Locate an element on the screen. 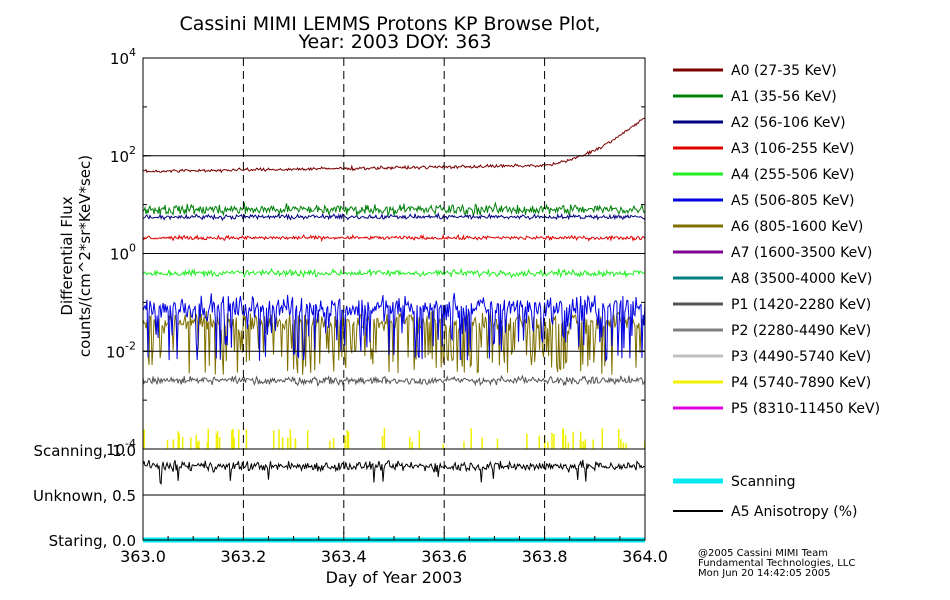 The width and height of the screenshot is (950, 600). y-tick-label: 10⁰ is located at coordinates (123, 253).